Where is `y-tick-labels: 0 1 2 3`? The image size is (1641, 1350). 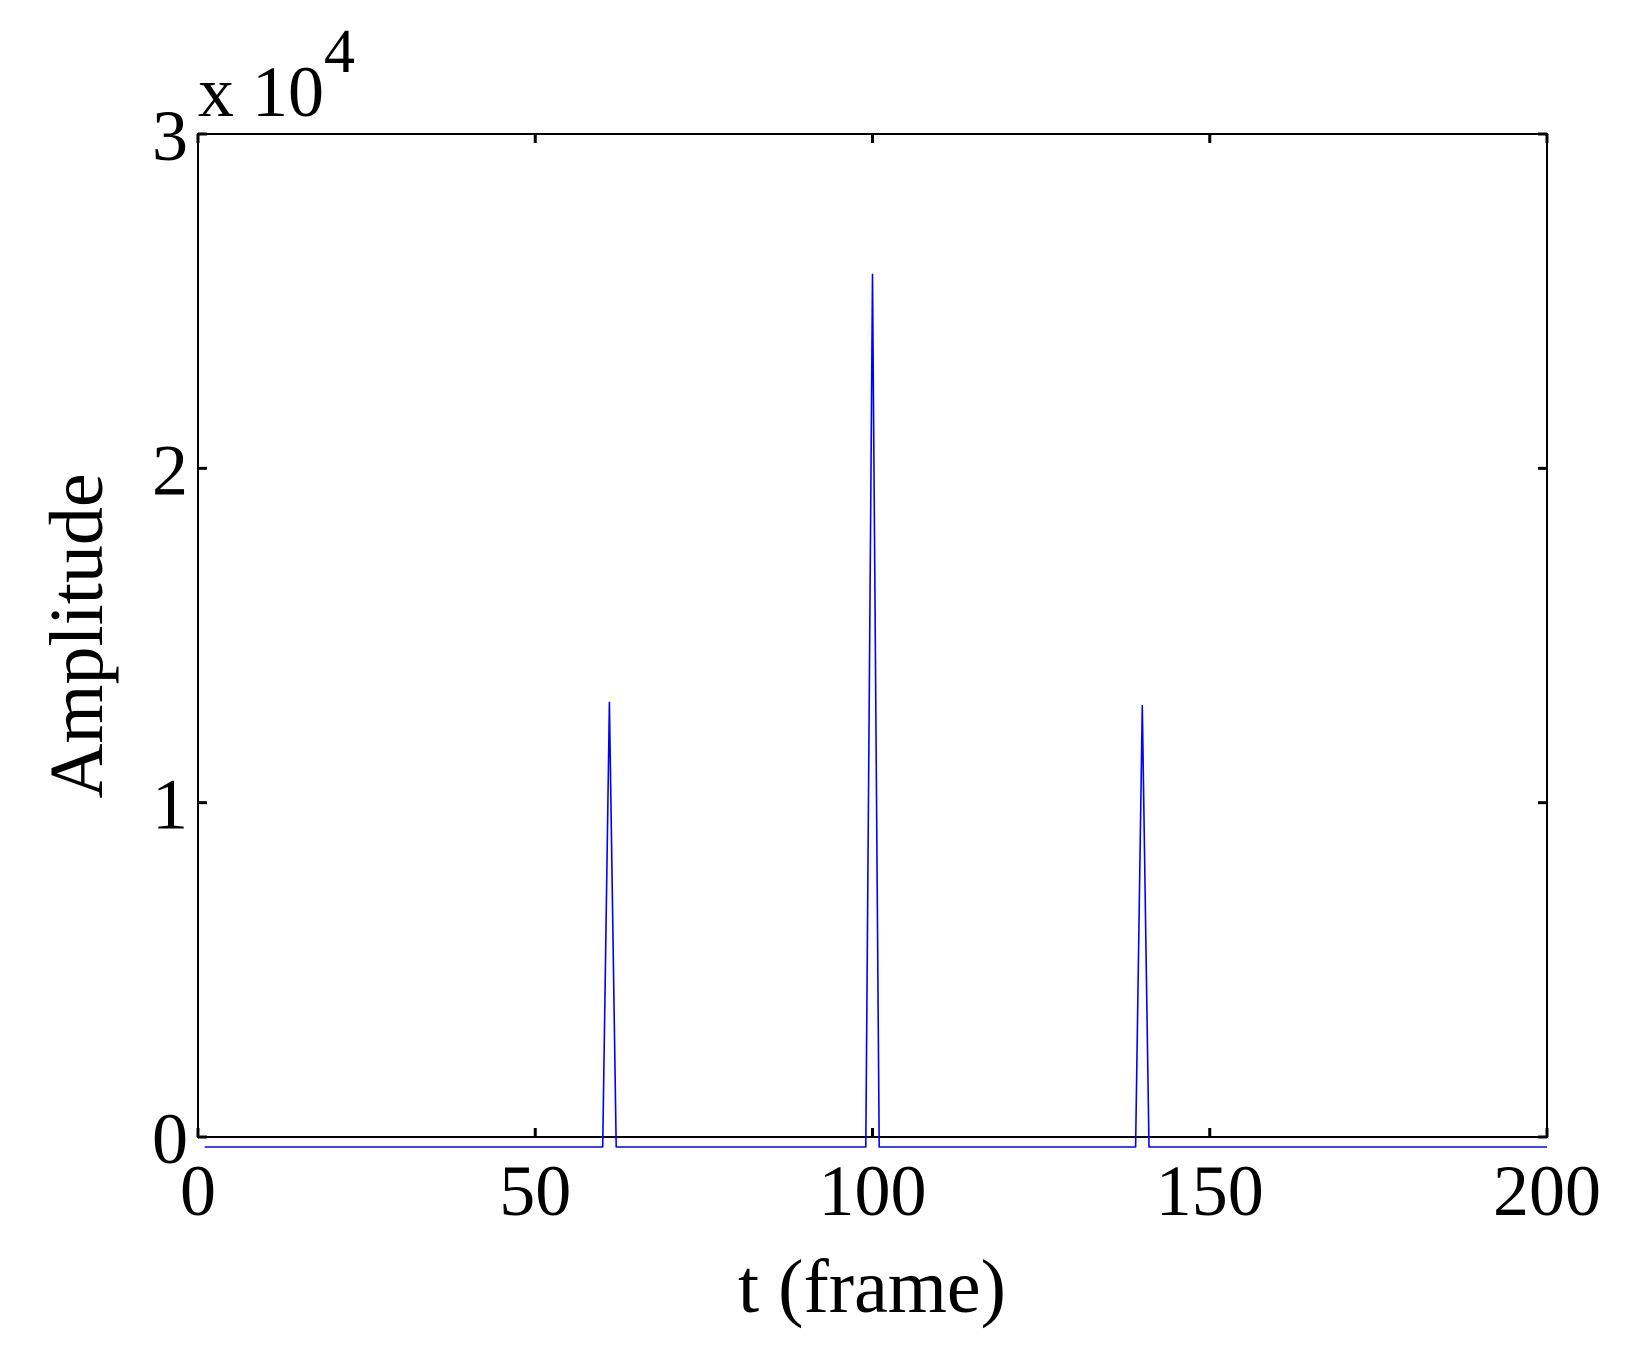 y-tick-labels: 0 1 2 3 is located at coordinates (170, 637).